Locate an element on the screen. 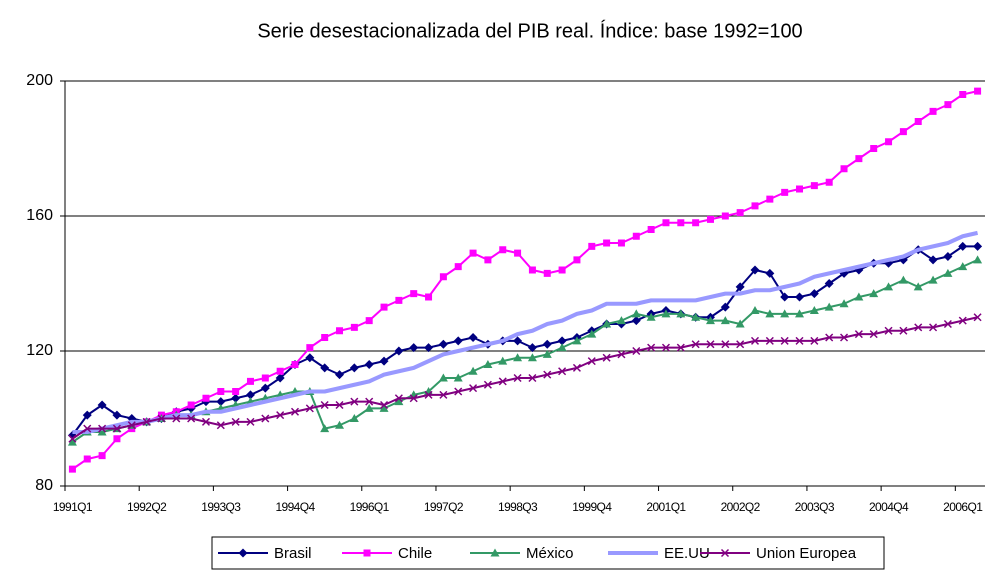 This screenshot has height=581, width=989. x-tick-label: 2006Q1 is located at coordinates (963, 507).